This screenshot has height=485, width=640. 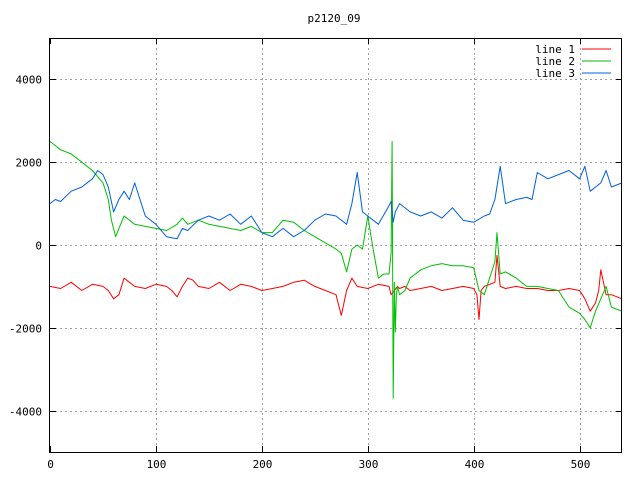 I want to click on y-tick-label: 0, so click(x=38, y=246).